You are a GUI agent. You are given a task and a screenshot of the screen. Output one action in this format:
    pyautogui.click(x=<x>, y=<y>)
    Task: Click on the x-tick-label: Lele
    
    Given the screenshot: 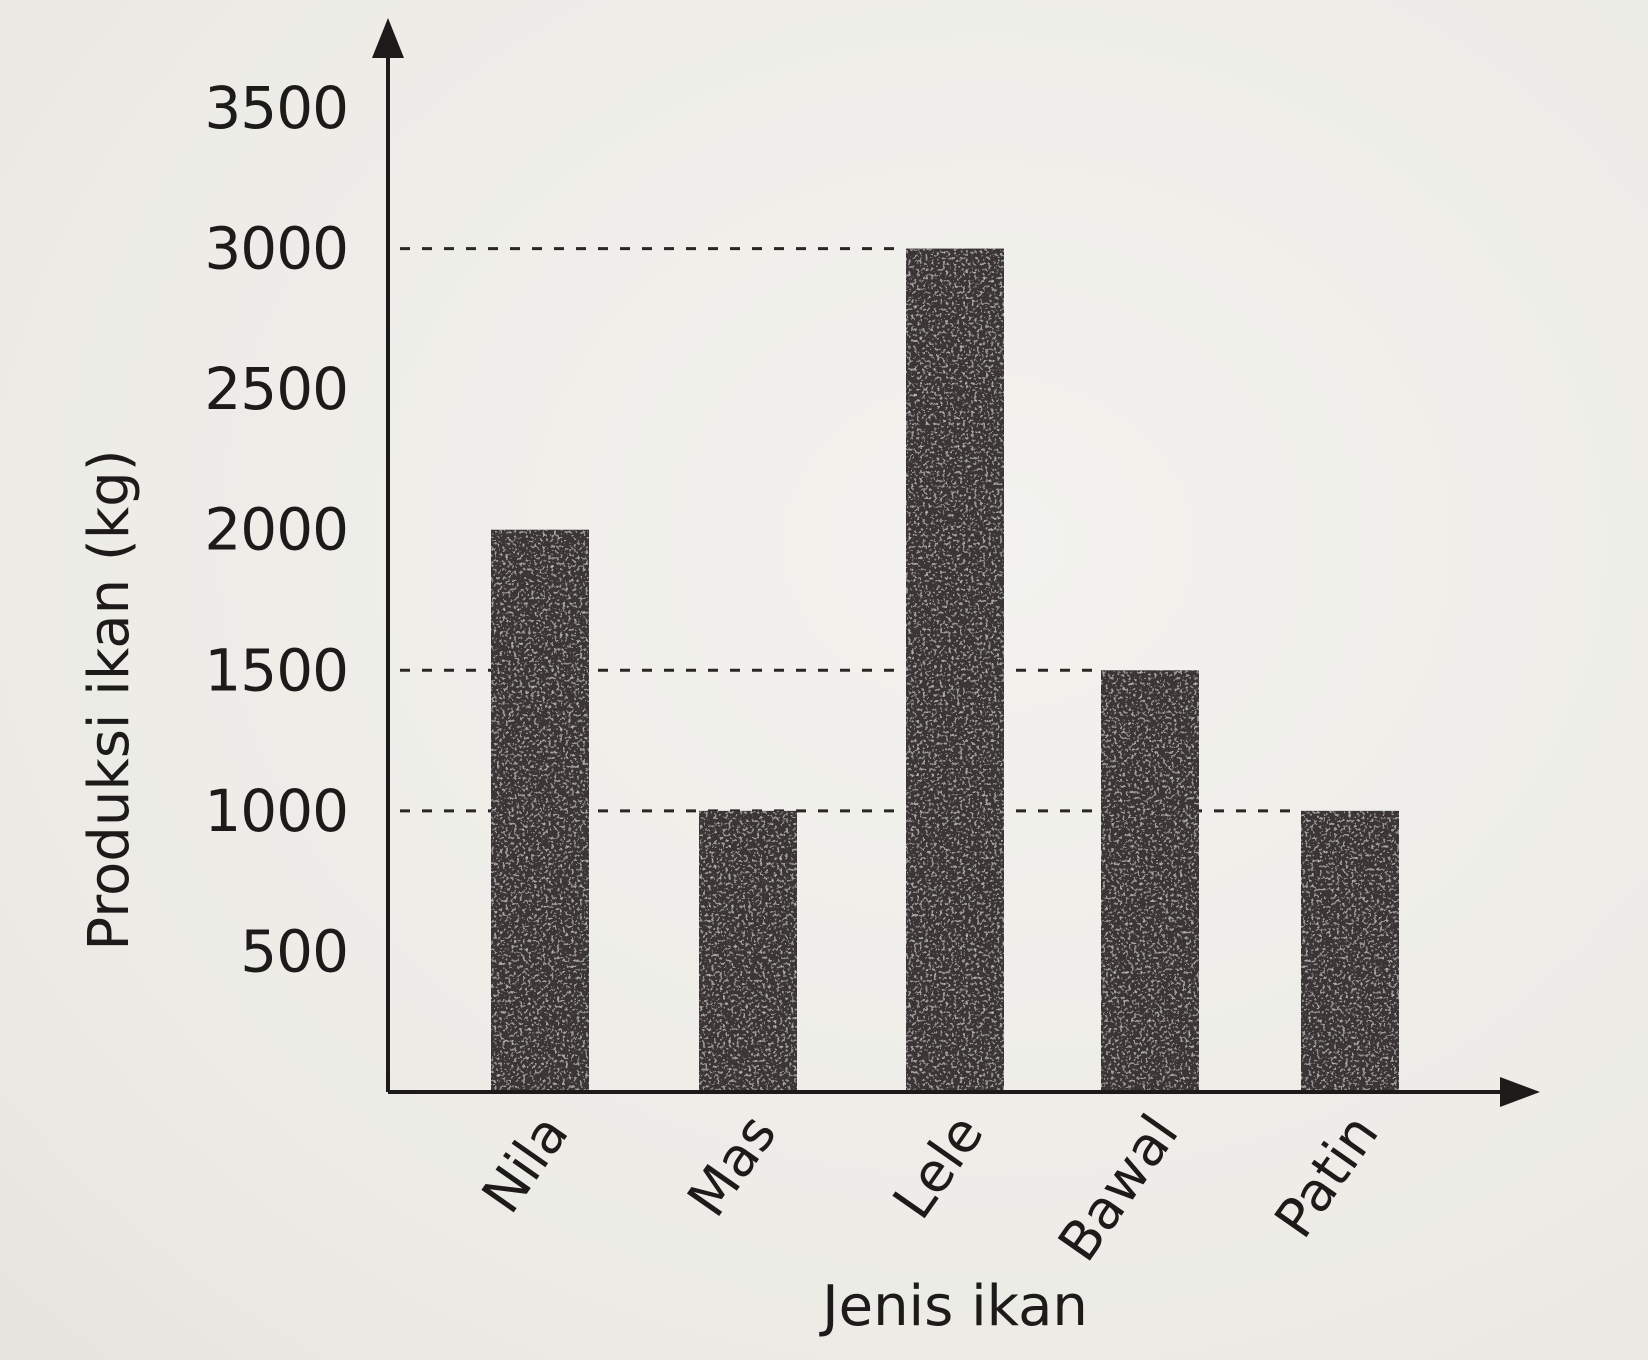 What is the action you would take?
    pyautogui.click(x=938, y=1166)
    